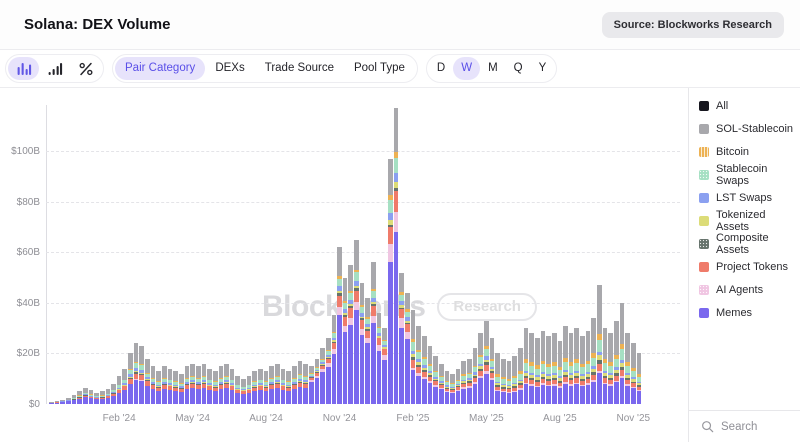 Image resolution: width=800 pixels, height=442 pixels. I want to click on stacked-bar-chart-icon, so click(23, 68).